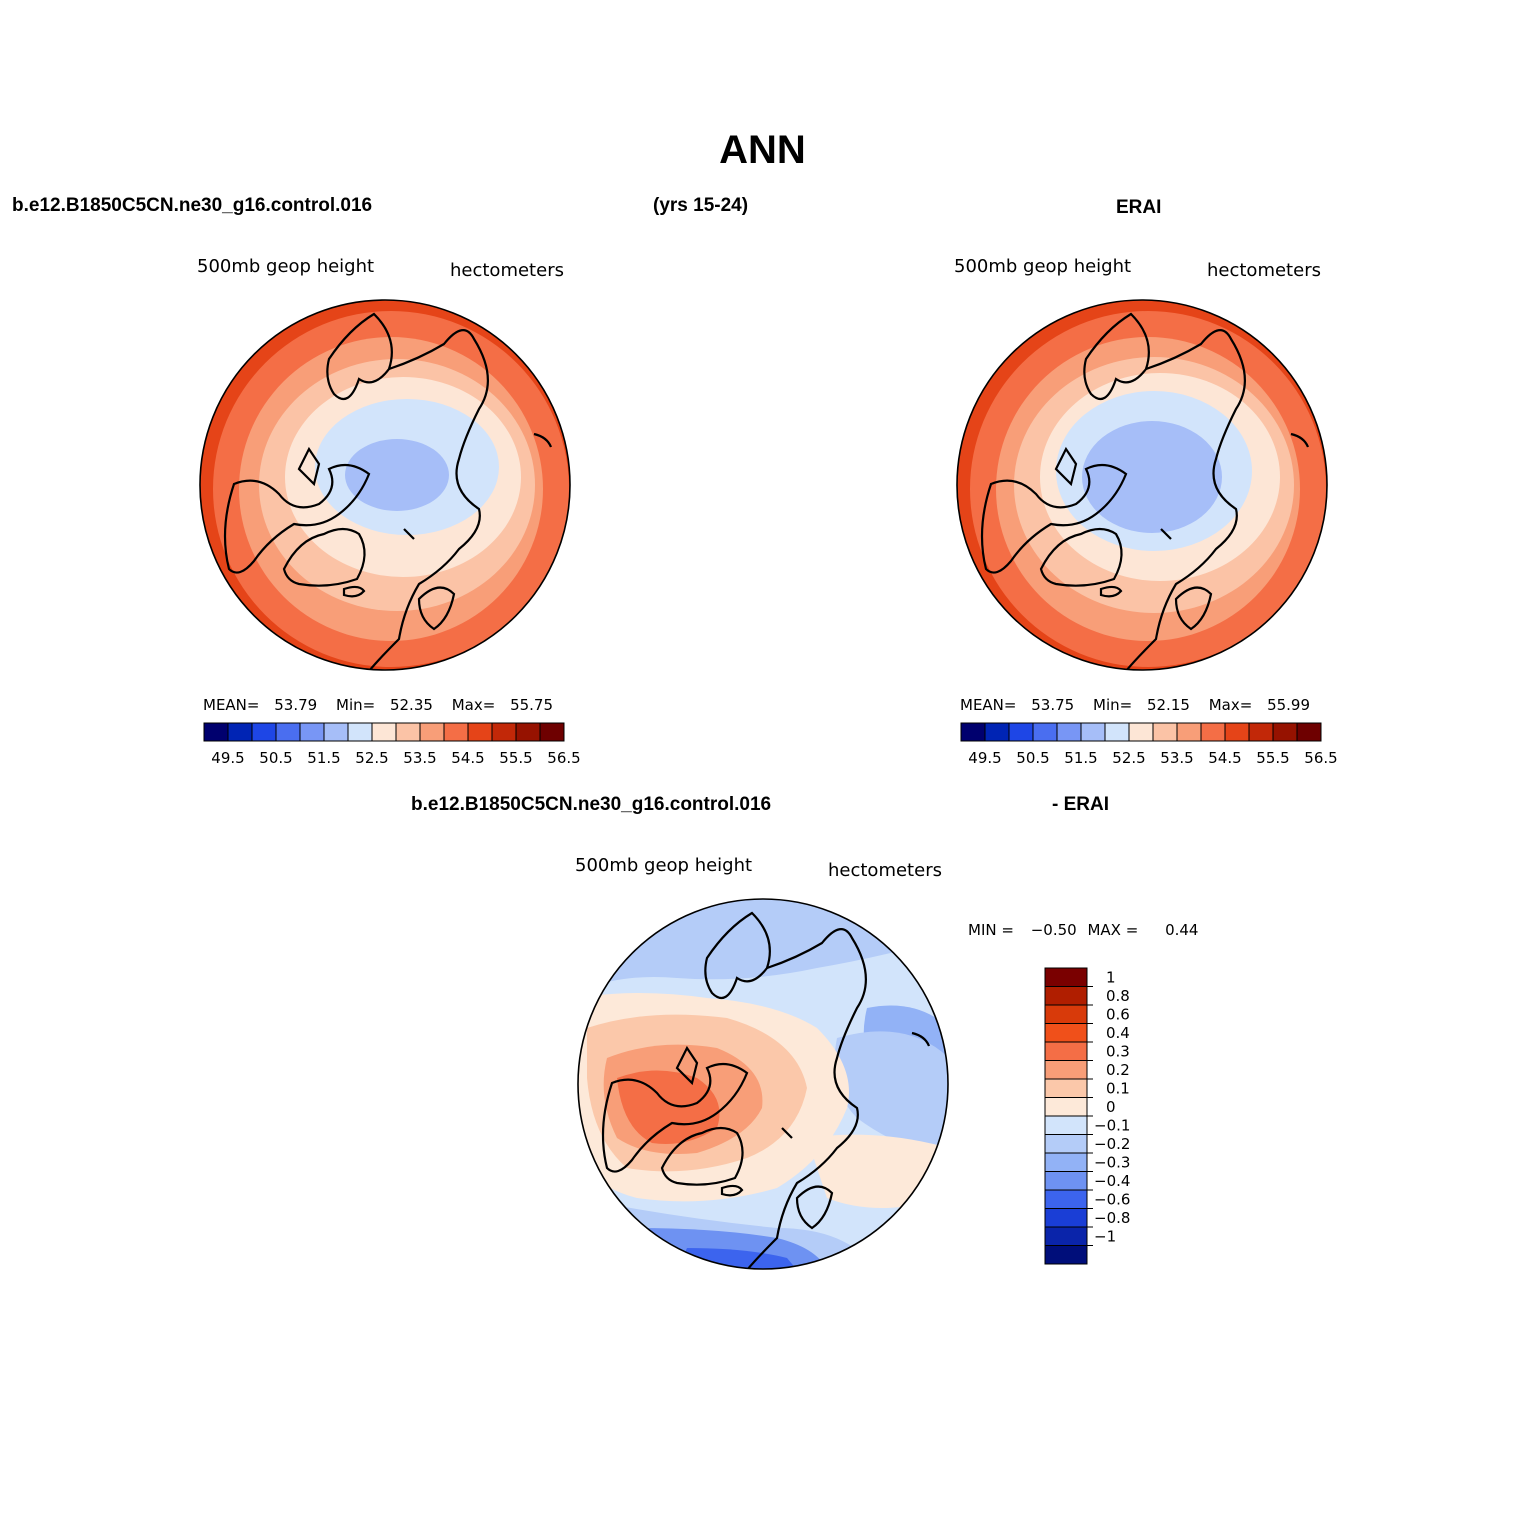 This screenshot has height=1525, width=1525. I want to click on diff-max-label: MAX =, so click(1113, 930).